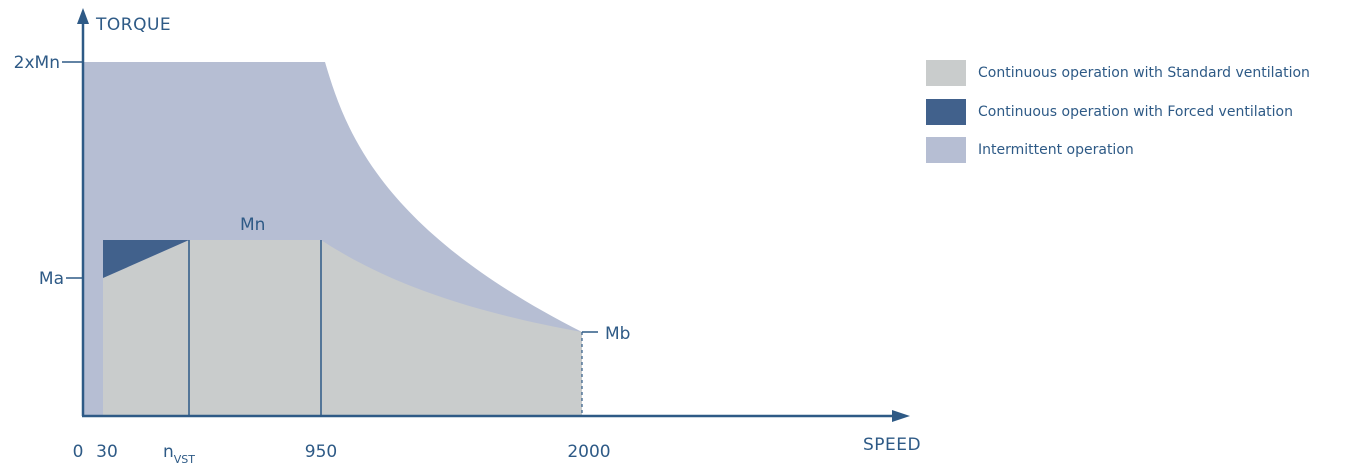  What do you see at coordinates (185, 459) in the screenshot?
I see `nvst-subscript: VST` at bounding box center [185, 459].